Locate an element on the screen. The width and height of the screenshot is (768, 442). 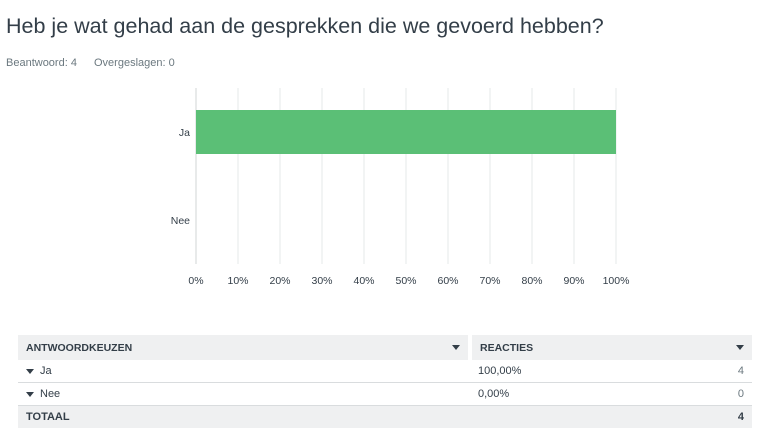
row-responses: 0,00% 0 is located at coordinates (611, 394).